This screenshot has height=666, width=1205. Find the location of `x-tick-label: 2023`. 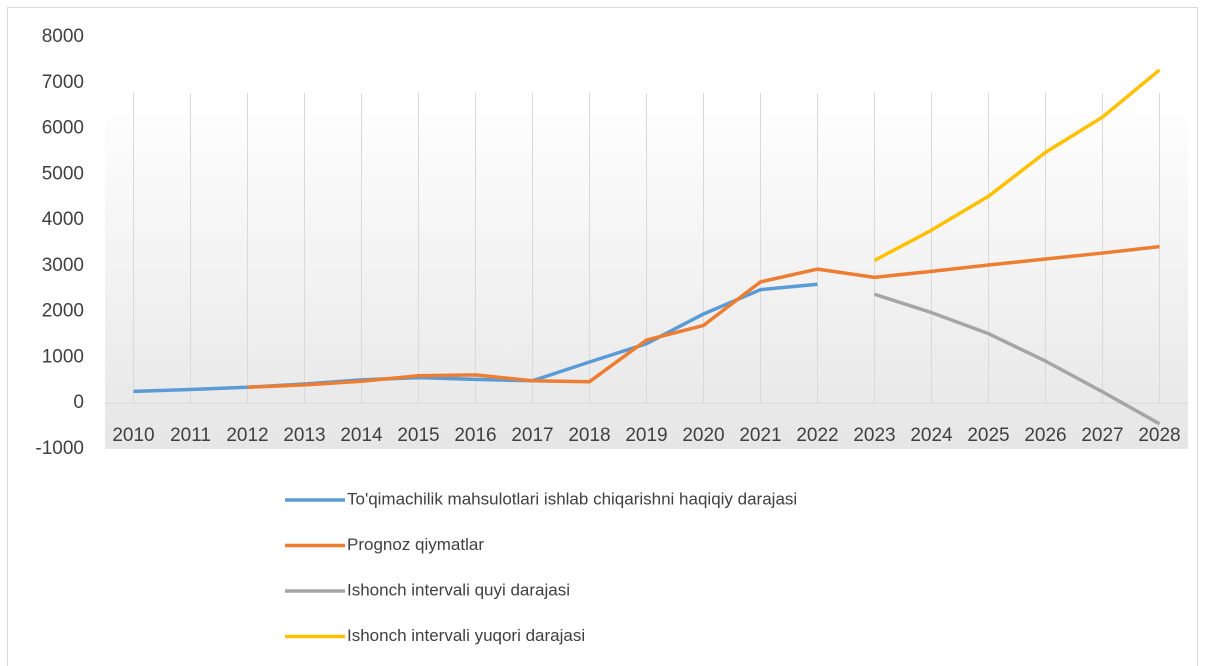

x-tick-label: 2023 is located at coordinates (874, 435).